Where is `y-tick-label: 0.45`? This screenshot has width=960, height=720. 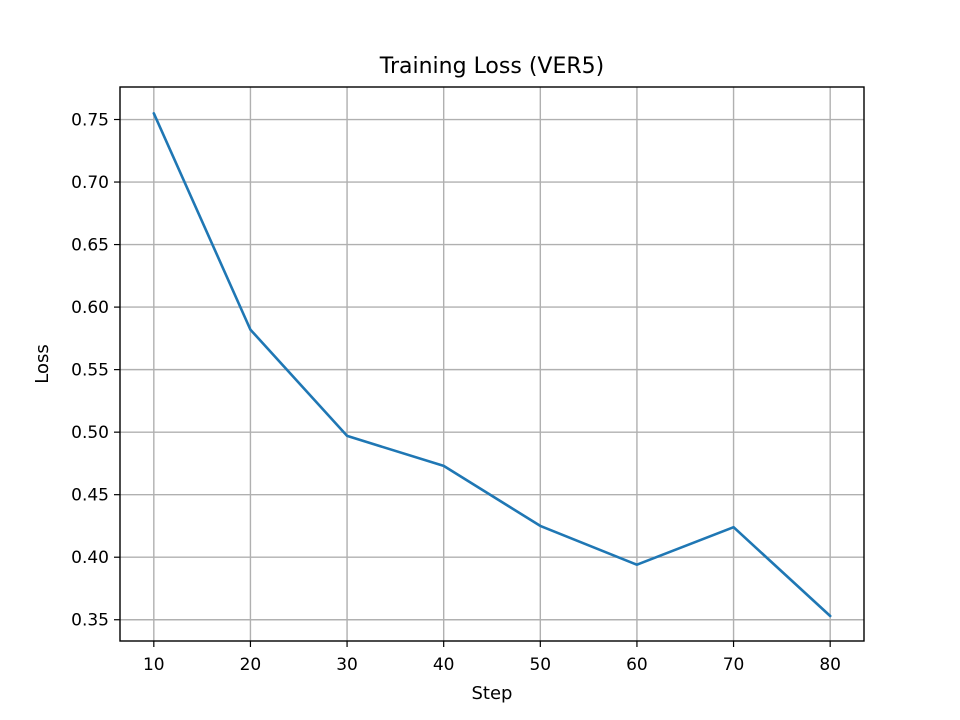
y-tick-label: 0.45 is located at coordinates (90, 496).